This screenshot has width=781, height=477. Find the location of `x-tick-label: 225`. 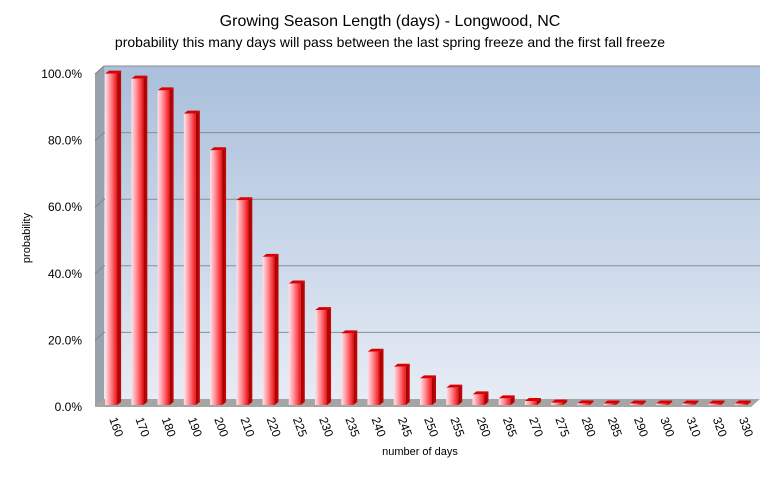

x-tick-label: 225 is located at coordinates (300, 427).